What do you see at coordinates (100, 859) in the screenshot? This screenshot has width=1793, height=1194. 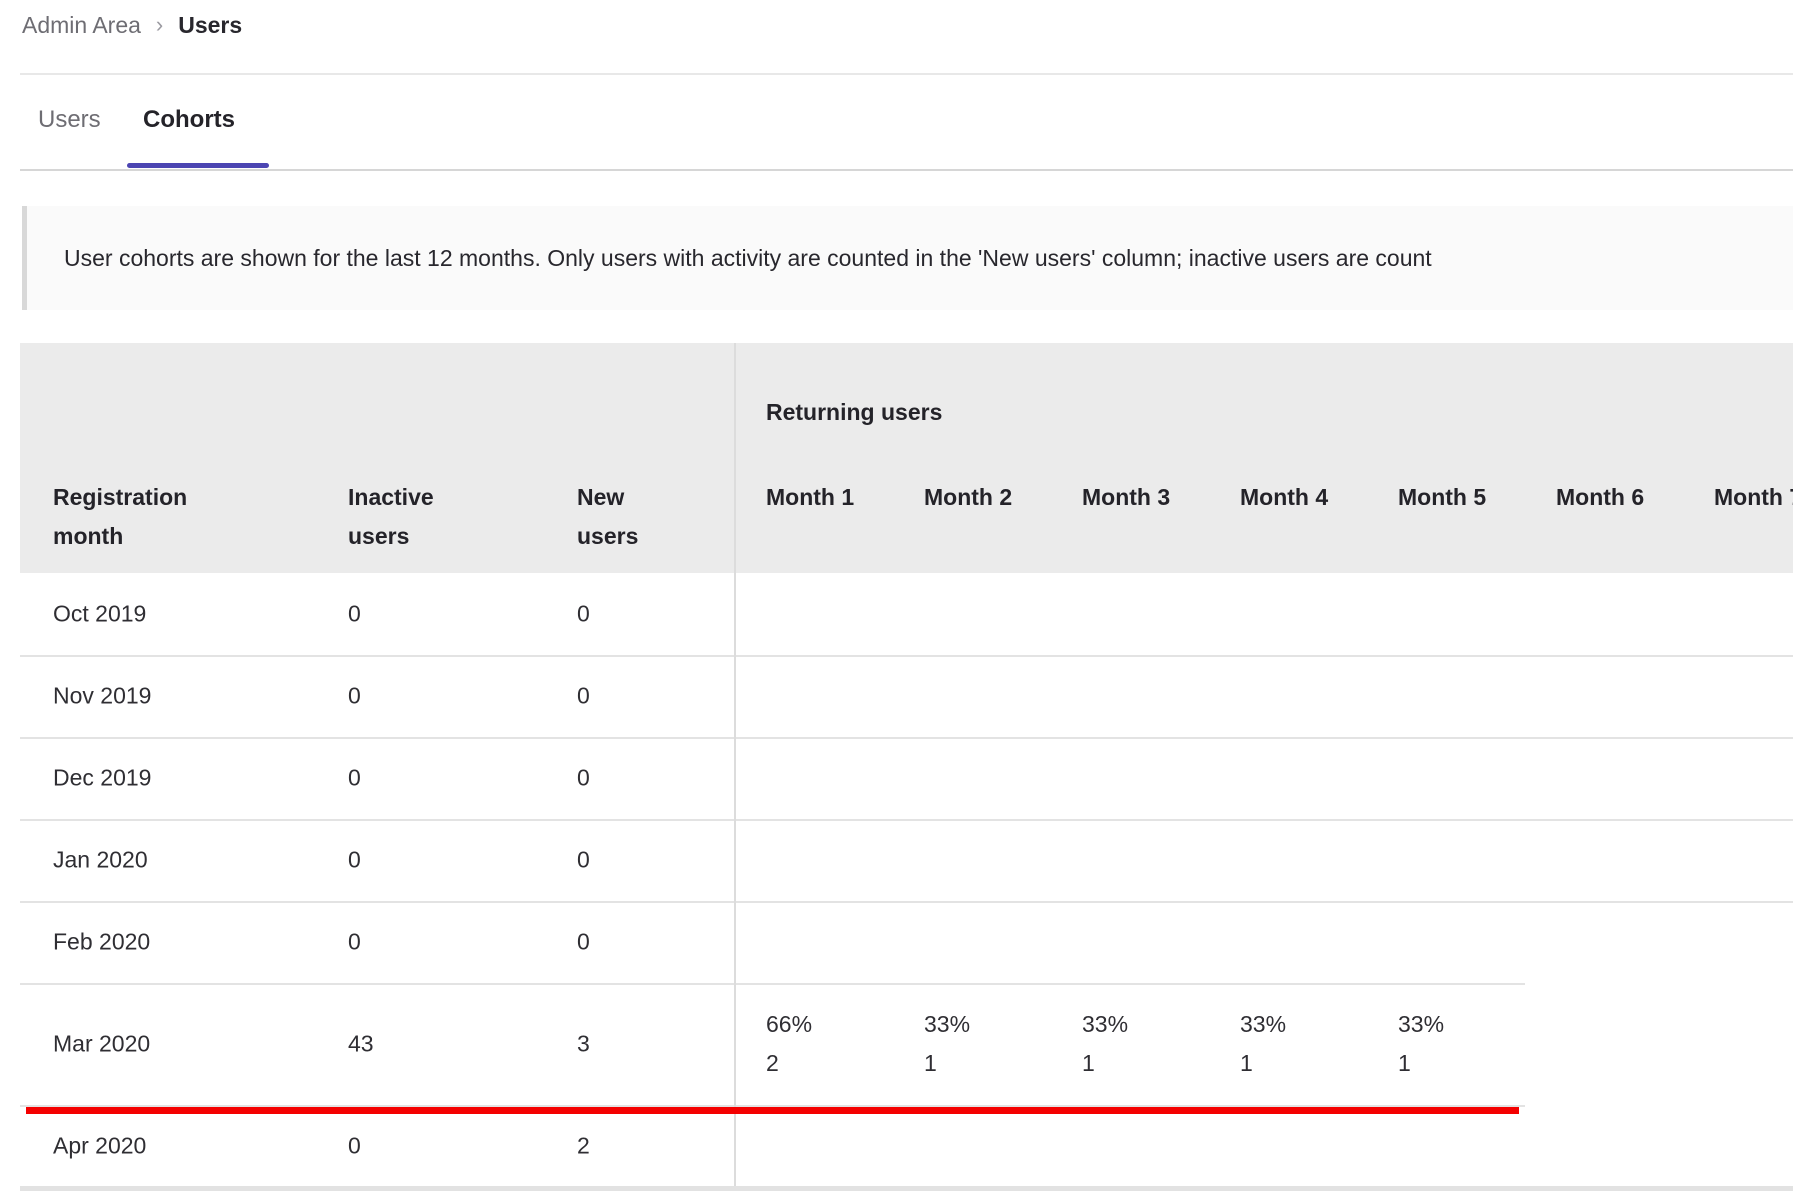 I see `registration-month-cell: Jan 2020` at bounding box center [100, 859].